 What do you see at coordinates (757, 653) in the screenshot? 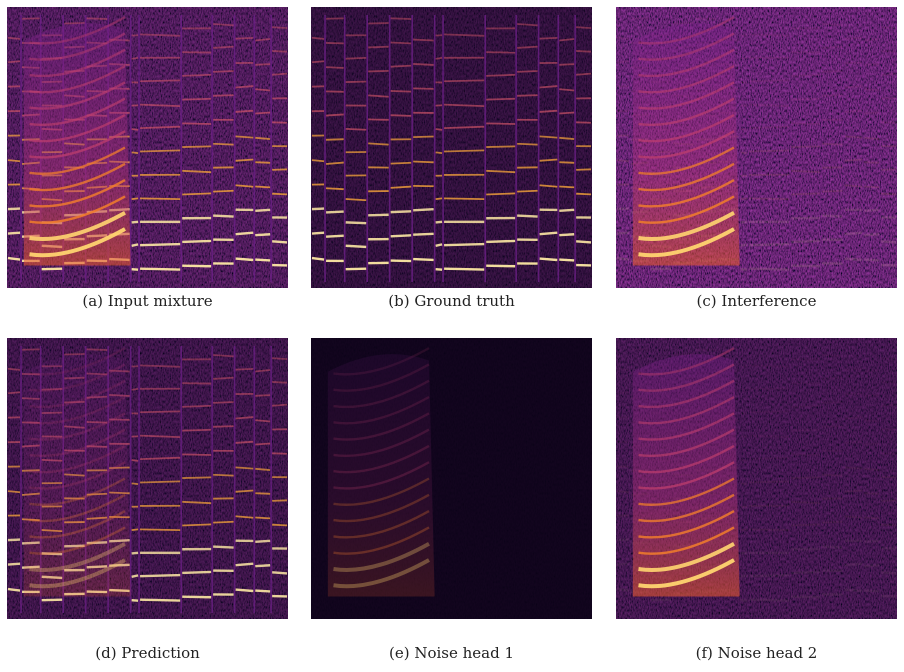
I see `caption: (f) Noise head 2` at bounding box center [757, 653].